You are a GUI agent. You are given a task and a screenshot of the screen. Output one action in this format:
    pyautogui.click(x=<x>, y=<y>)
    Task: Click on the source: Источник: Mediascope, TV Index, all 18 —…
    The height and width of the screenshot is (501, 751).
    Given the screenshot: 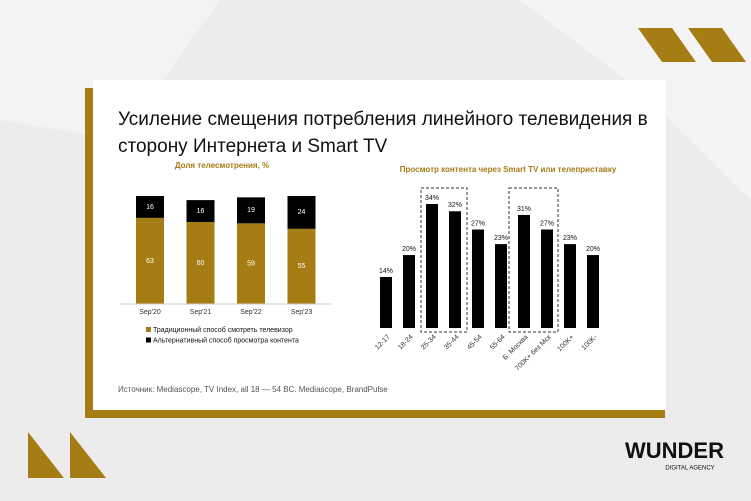 What is the action you would take?
    pyautogui.click(x=253, y=389)
    